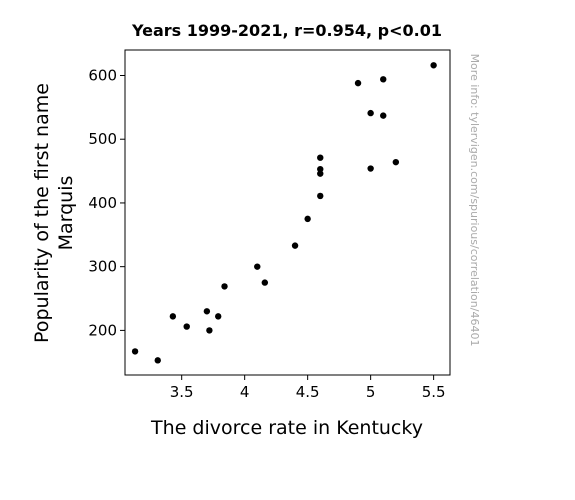 The width and height of the screenshot is (575, 500). I want to click on y-axis-title-line-1: Popularity of the first name, so click(42, 213).